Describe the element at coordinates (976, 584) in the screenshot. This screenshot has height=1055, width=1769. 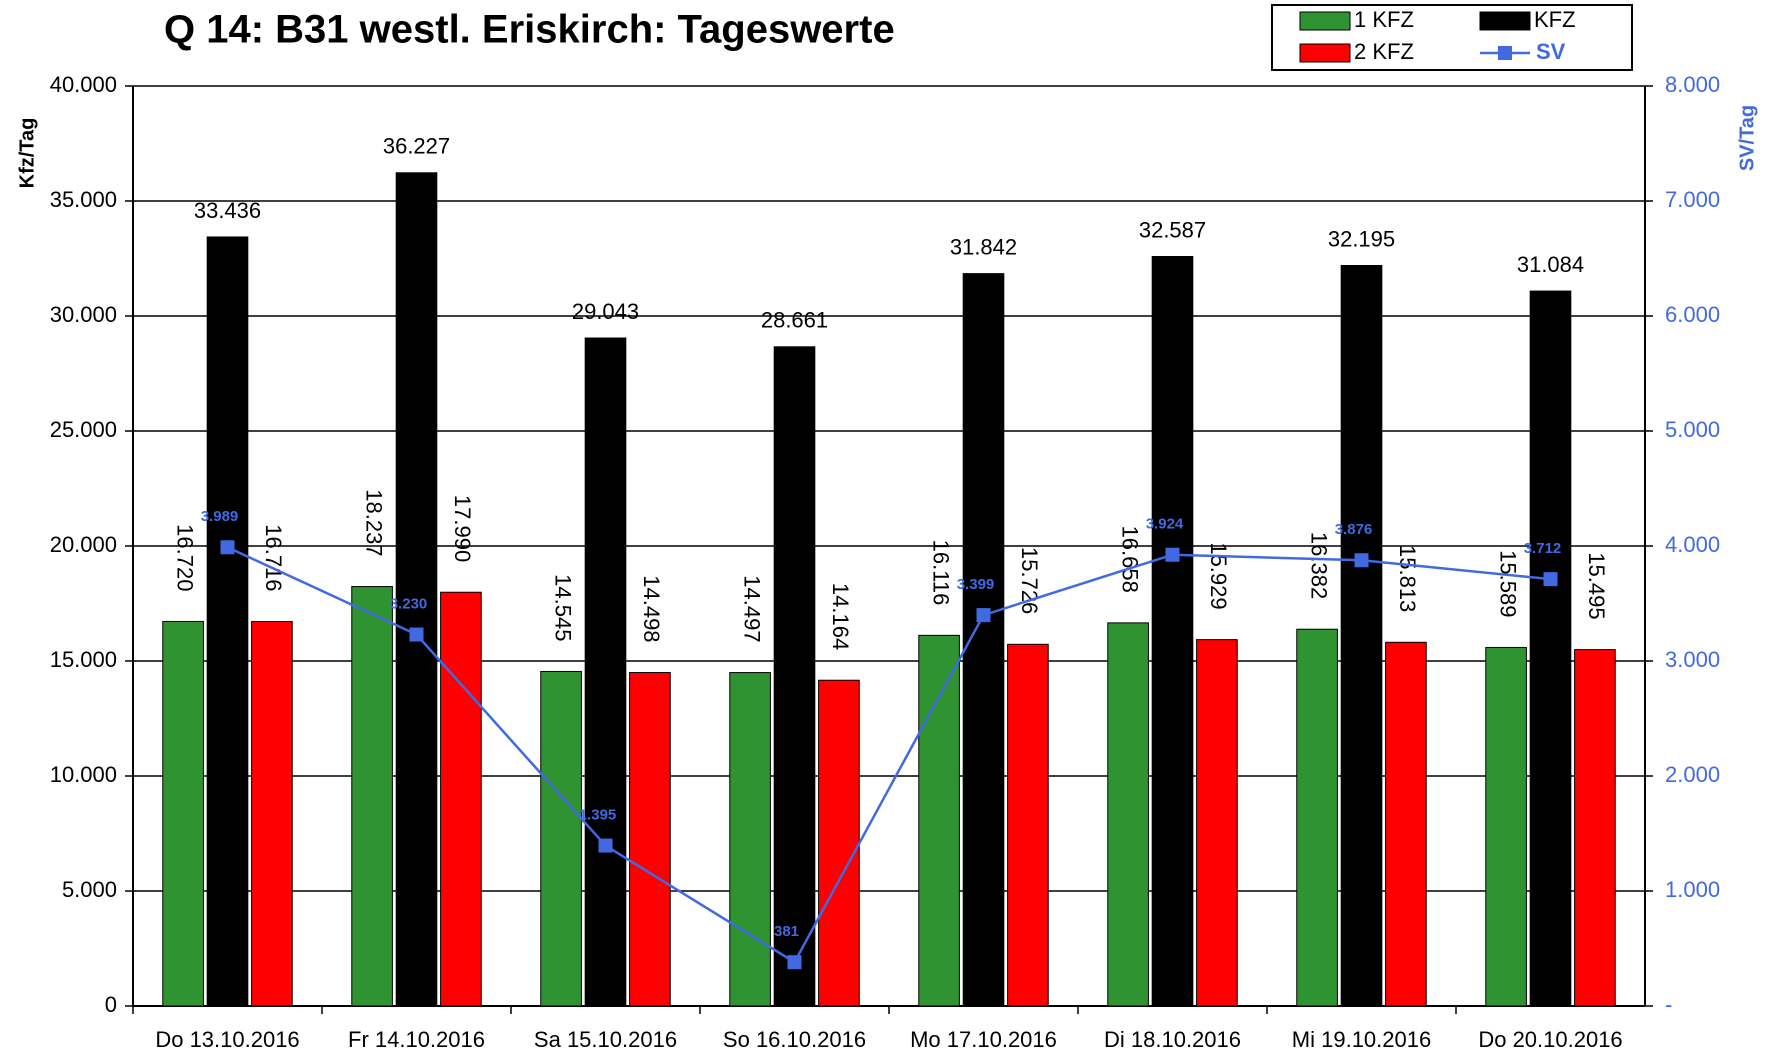
I see `data-label: 3.399` at that location.